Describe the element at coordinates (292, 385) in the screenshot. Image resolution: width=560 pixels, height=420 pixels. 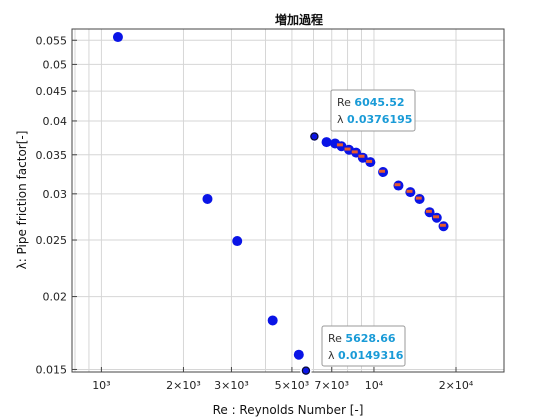
I see `x-tick-label: 5×10³` at that location.